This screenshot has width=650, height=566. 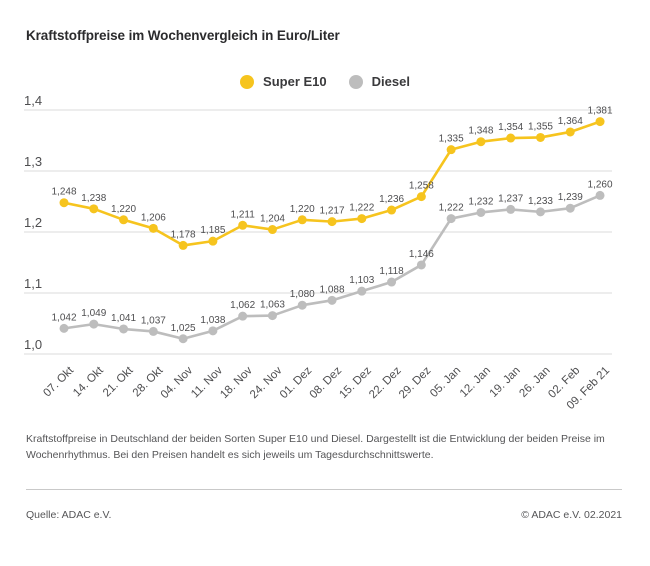 What do you see at coordinates (212, 230) in the screenshot?
I see `data-point-label: 1,185` at bounding box center [212, 230].